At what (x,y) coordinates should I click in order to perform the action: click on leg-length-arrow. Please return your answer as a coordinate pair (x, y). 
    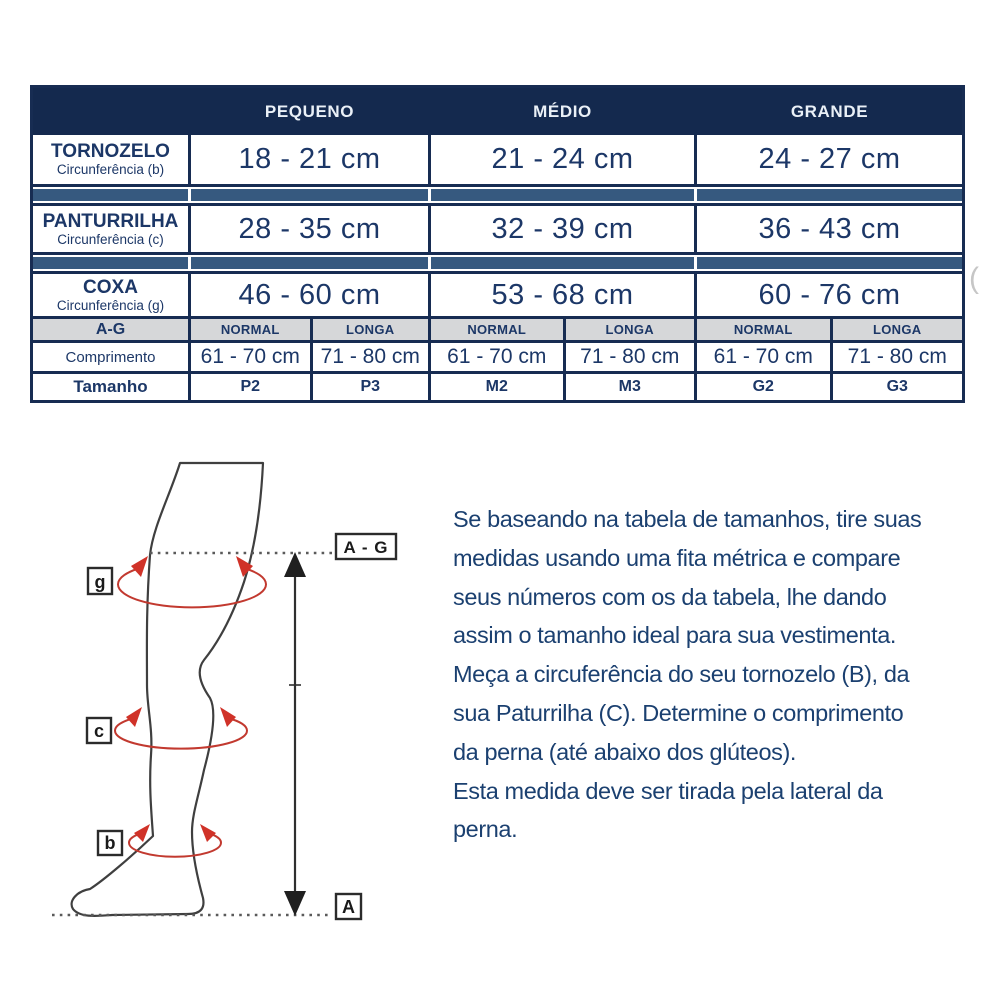
    Looking at the image, I should click on (295, 734).